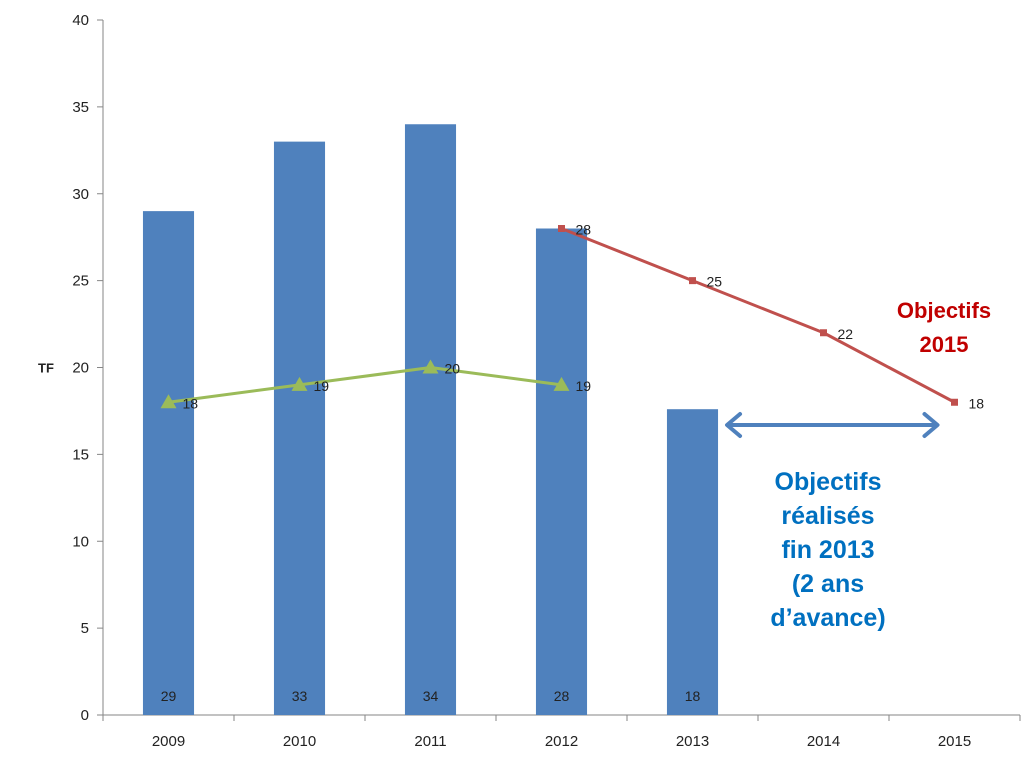  Describe the element at coordinates (954, 741) in the screenshot. I see `x-tick-label: 2015` at that location.